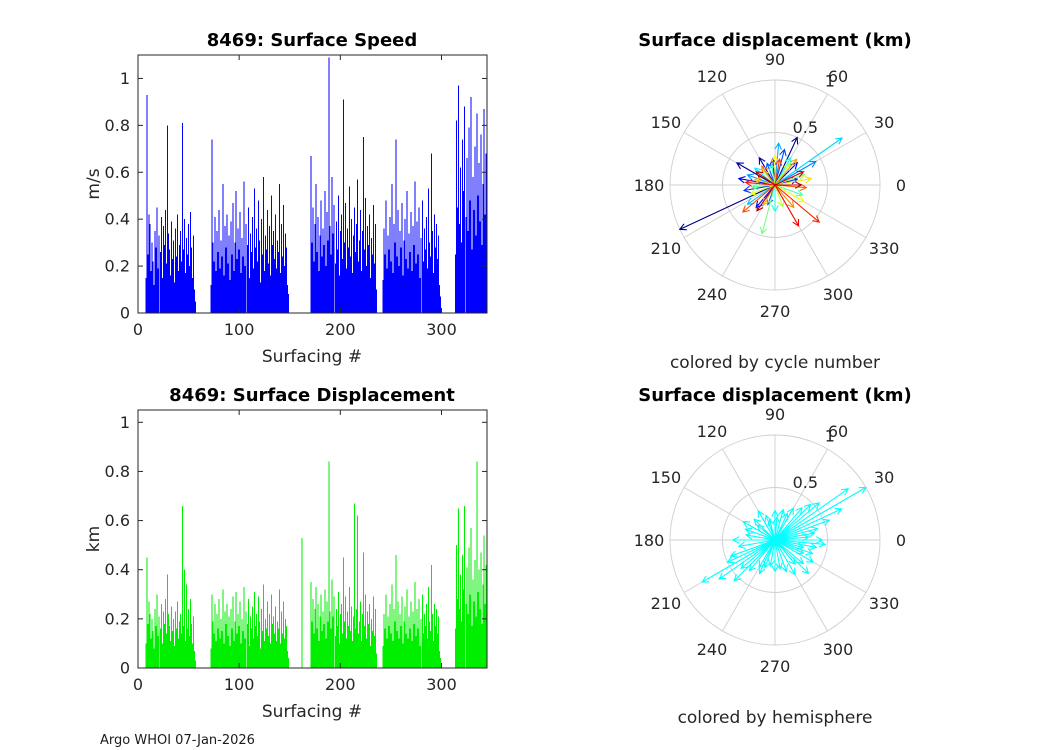  Describe the element at coordinates (340, 684) in the screenshot. I see `x-tick-label: 200` at that location.